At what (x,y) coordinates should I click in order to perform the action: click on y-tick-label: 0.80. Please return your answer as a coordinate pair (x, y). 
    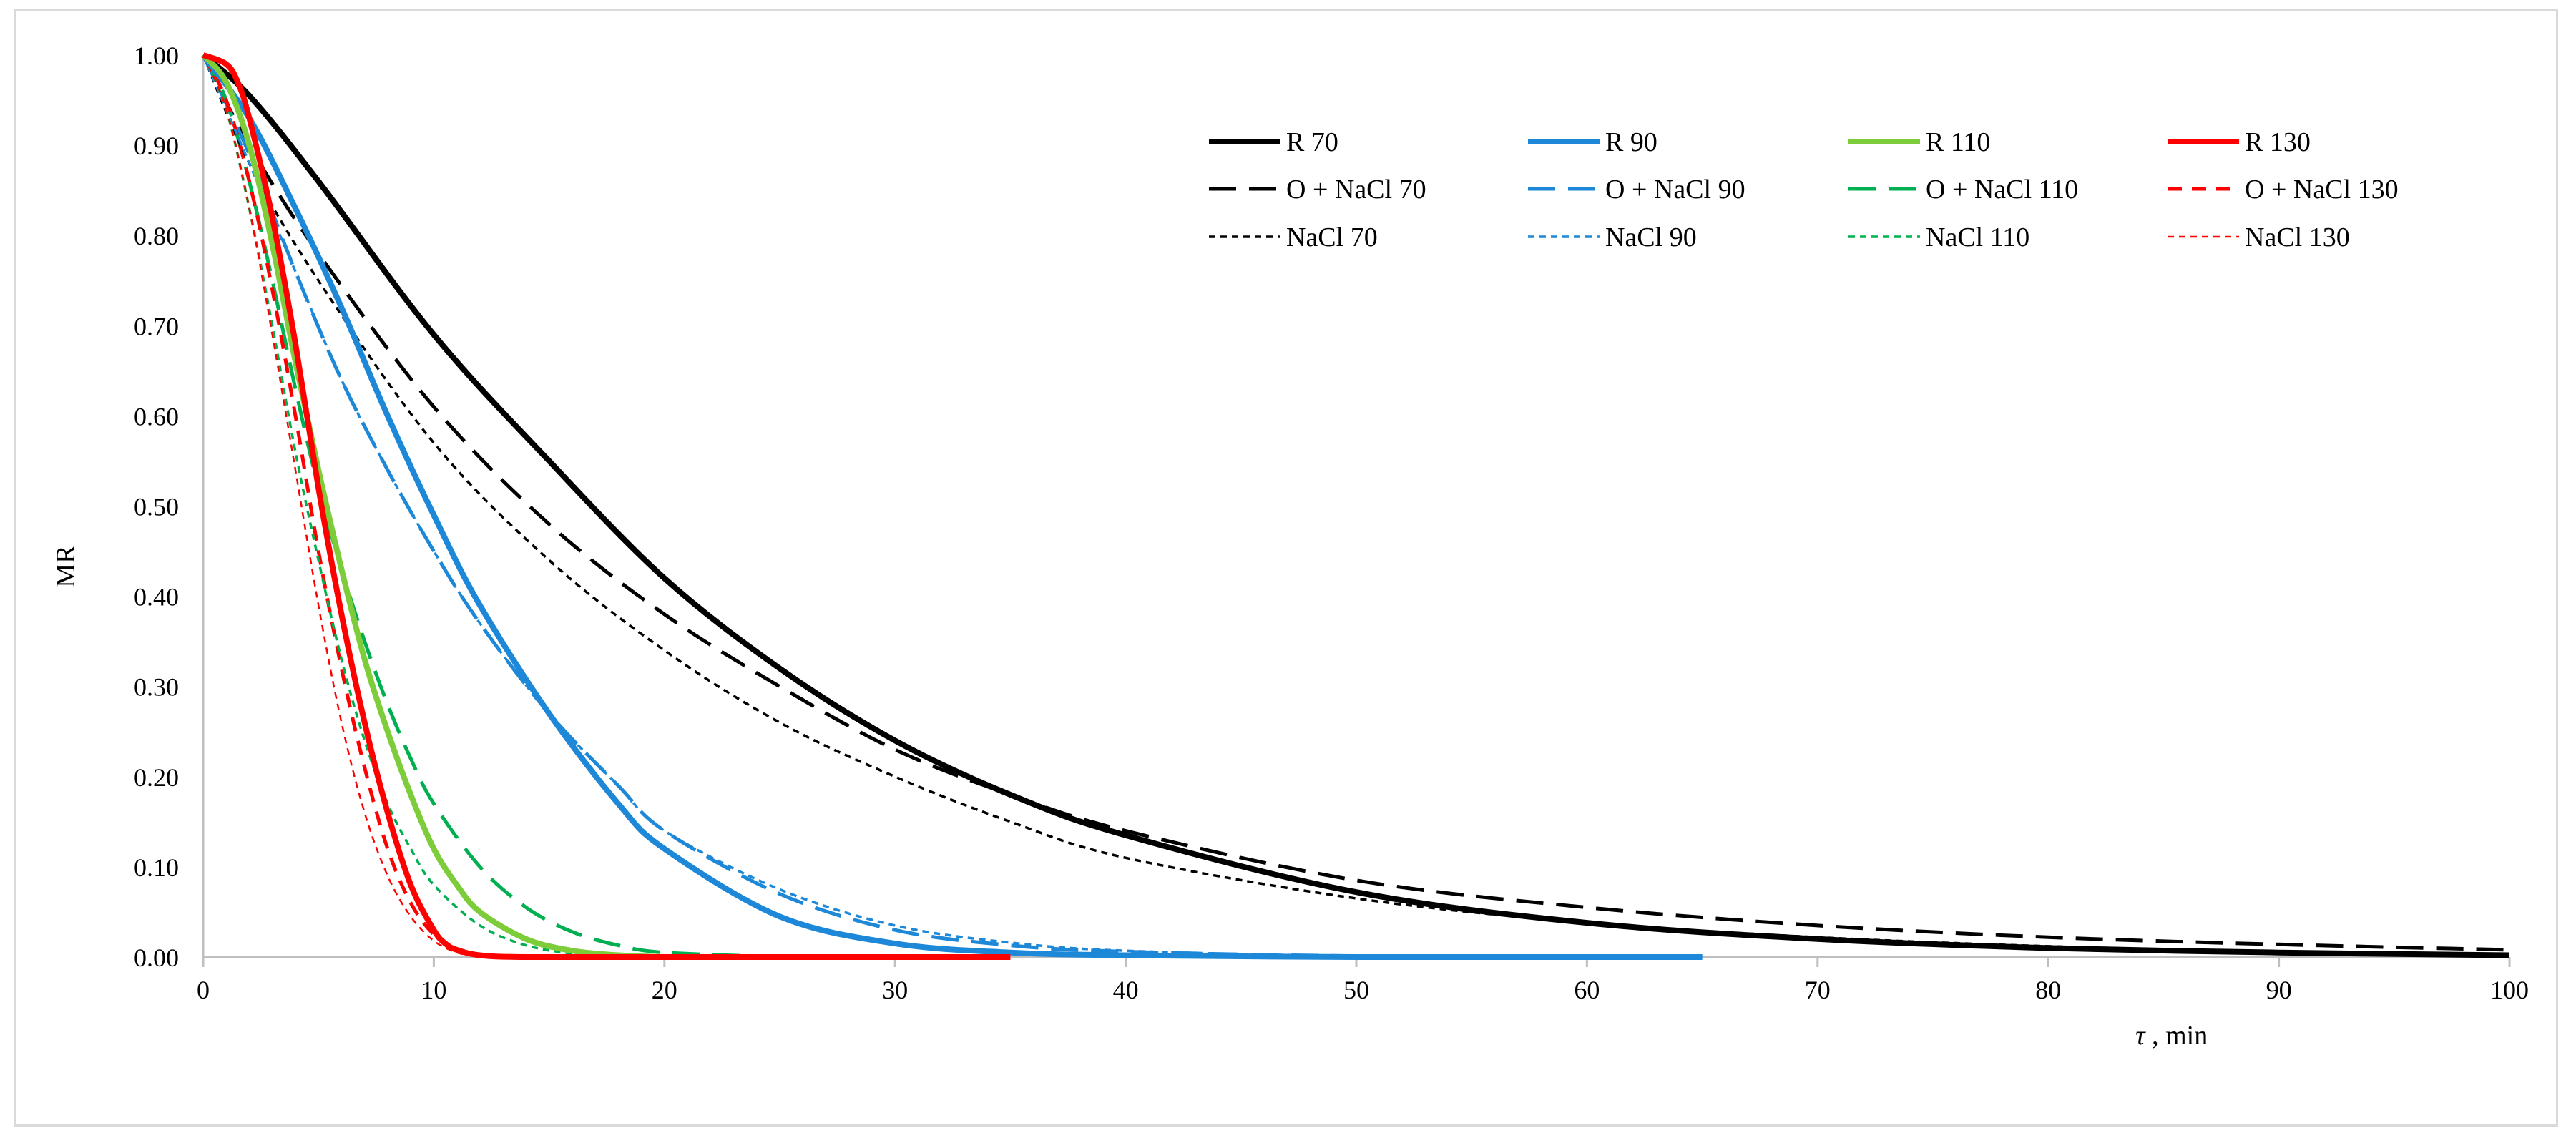
    Looking at the image, I should click on (156, 236).